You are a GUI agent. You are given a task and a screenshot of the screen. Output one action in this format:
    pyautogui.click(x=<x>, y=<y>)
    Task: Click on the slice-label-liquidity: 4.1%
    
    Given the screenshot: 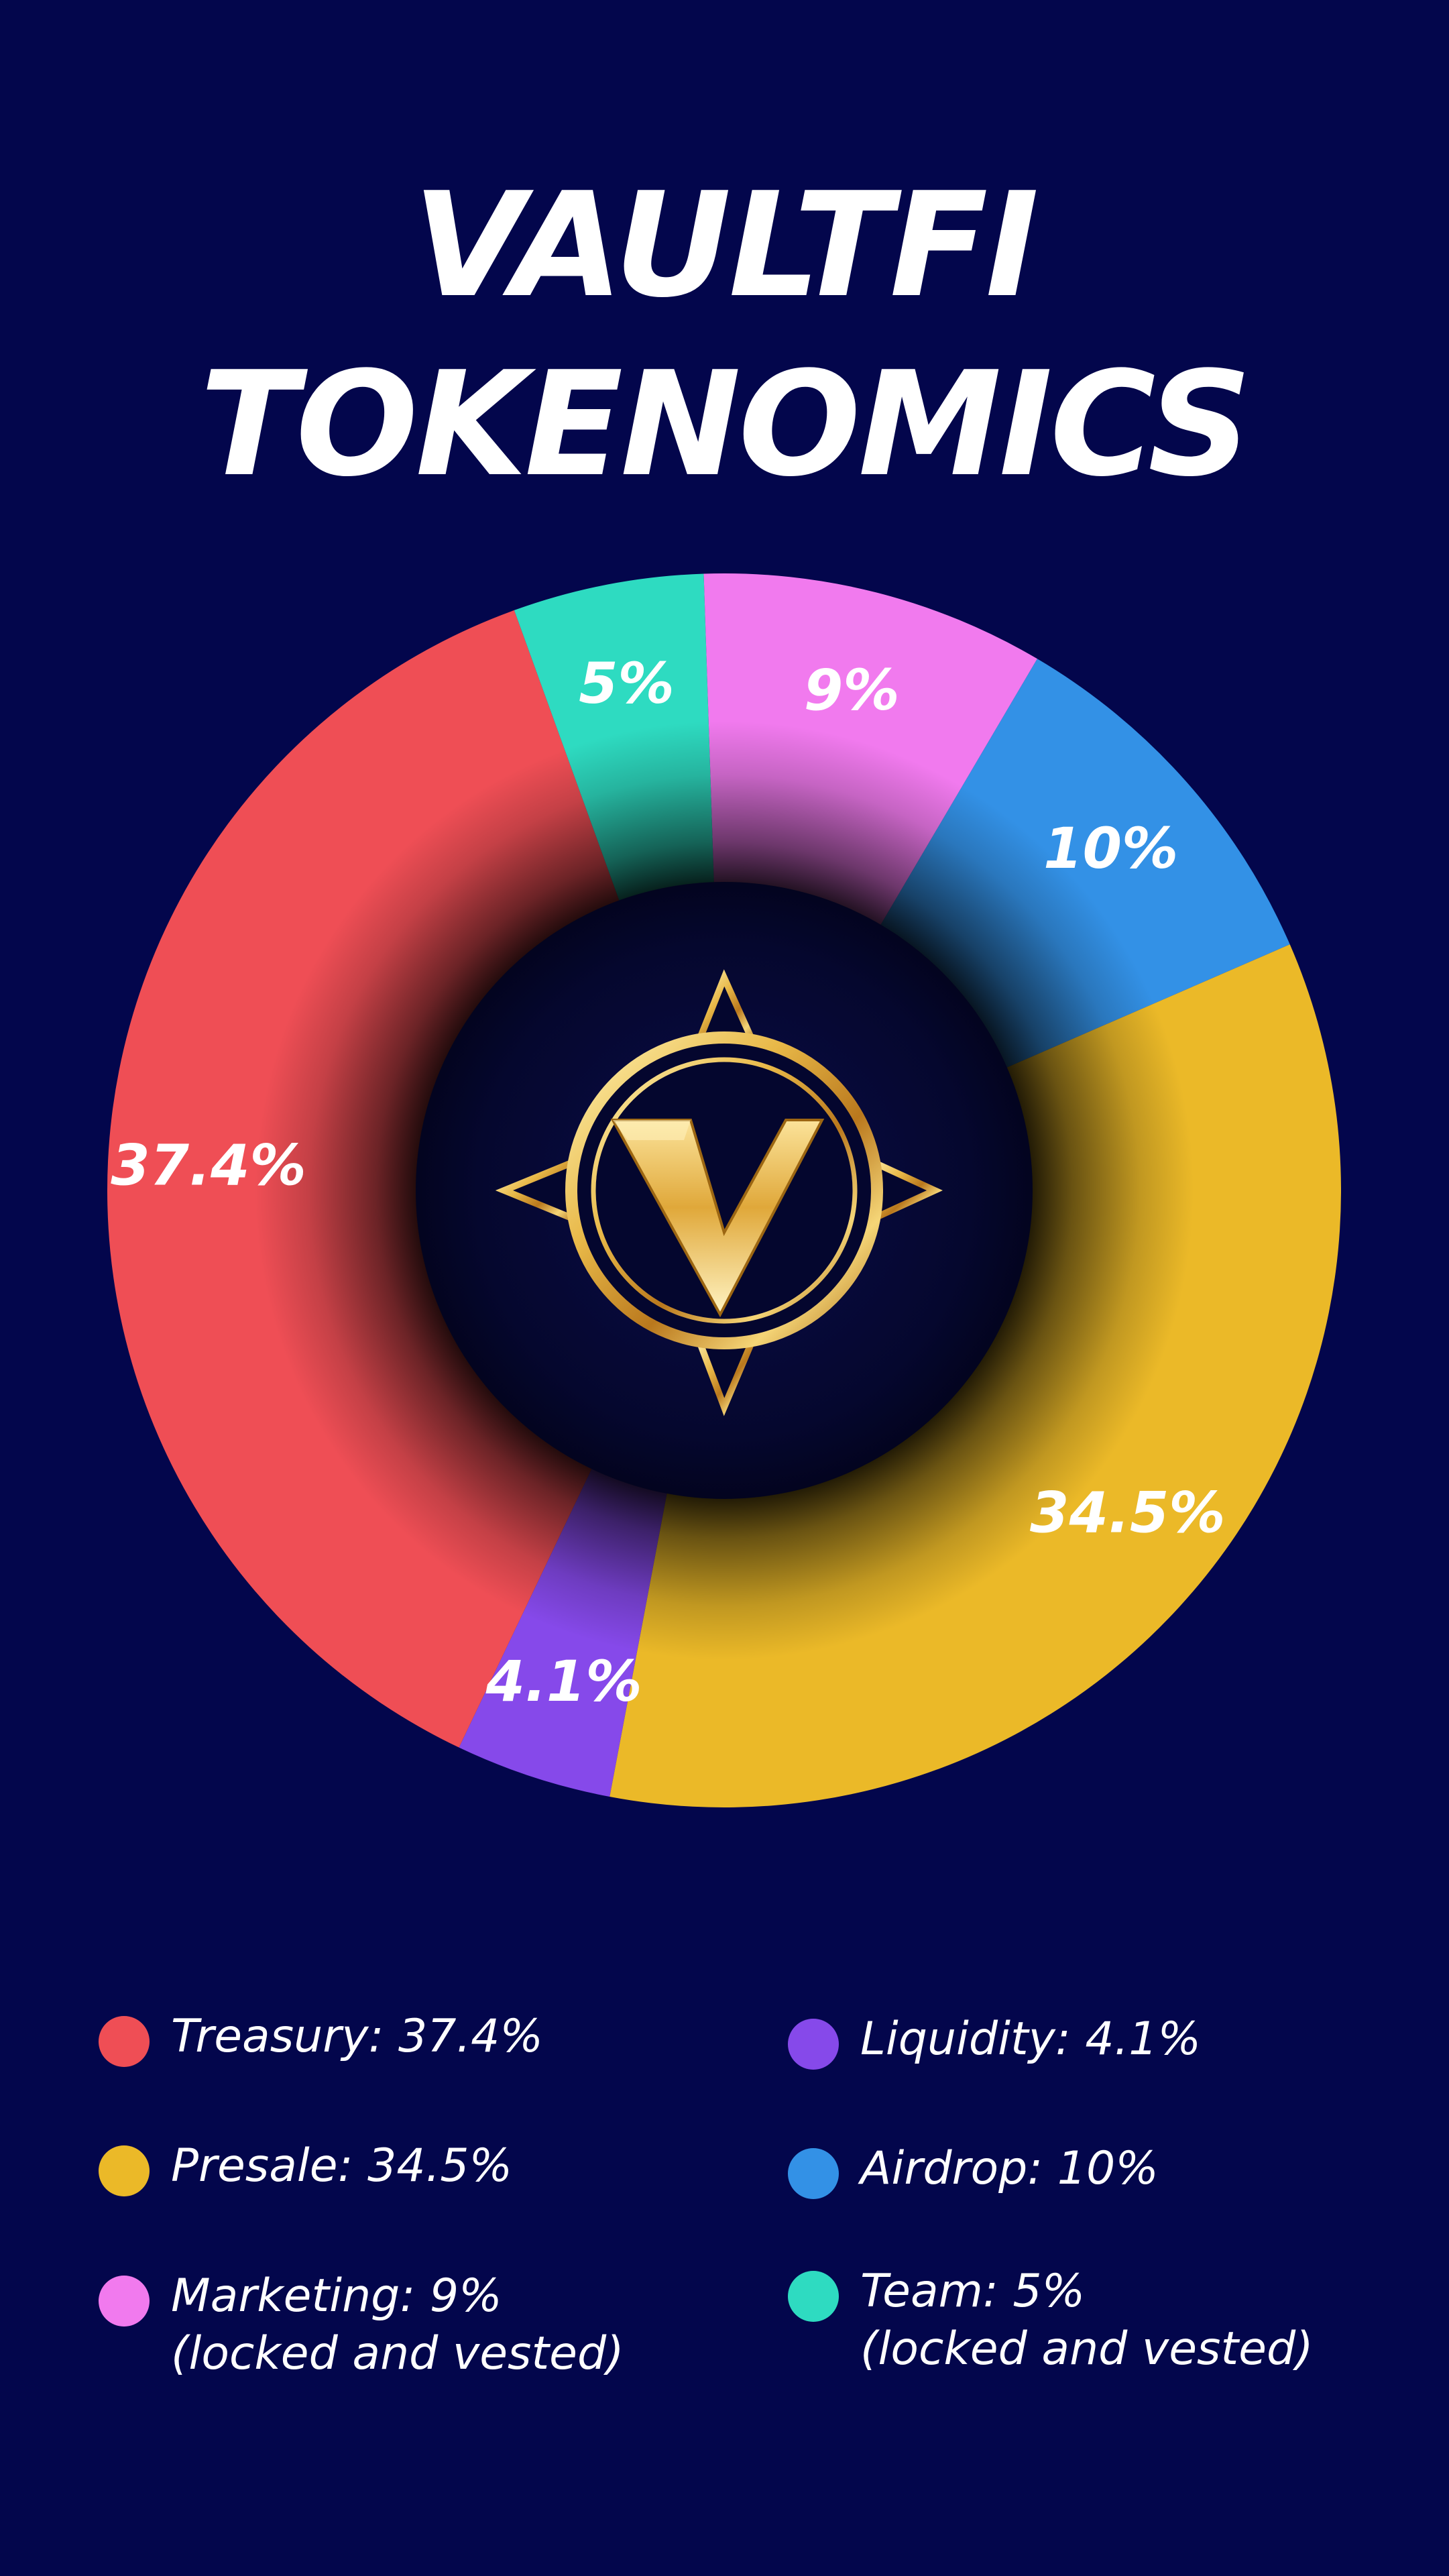 What is the action you would take?
    pyautogui.click(x=563, y=1681)
    